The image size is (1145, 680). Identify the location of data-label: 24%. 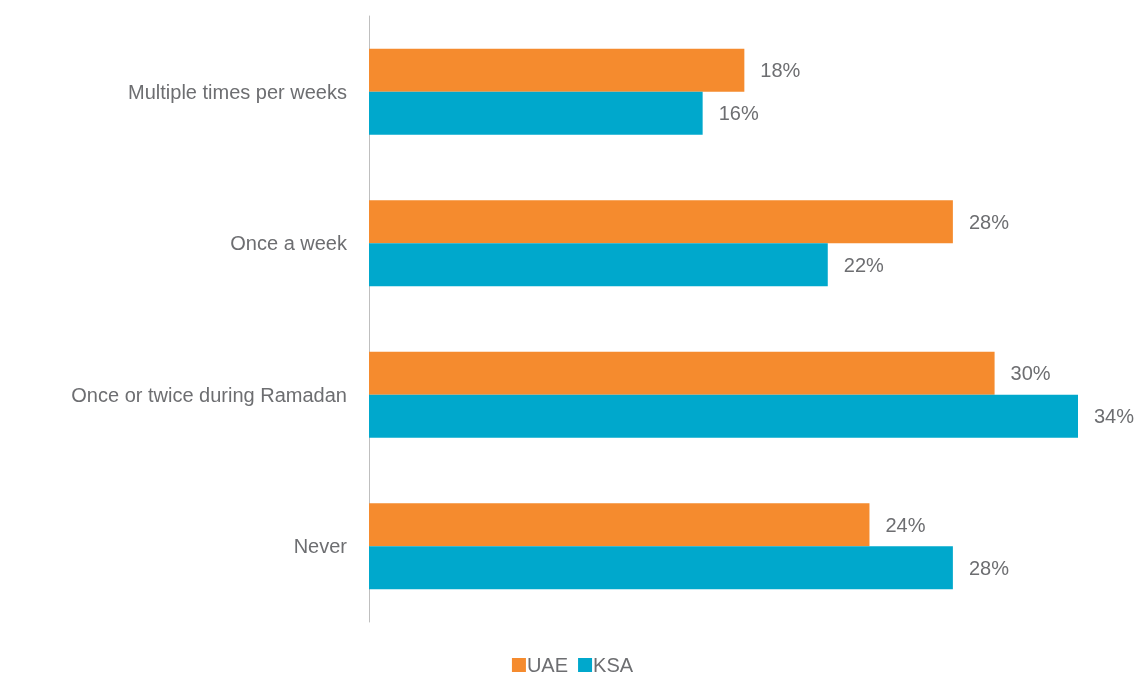
(905, 524).